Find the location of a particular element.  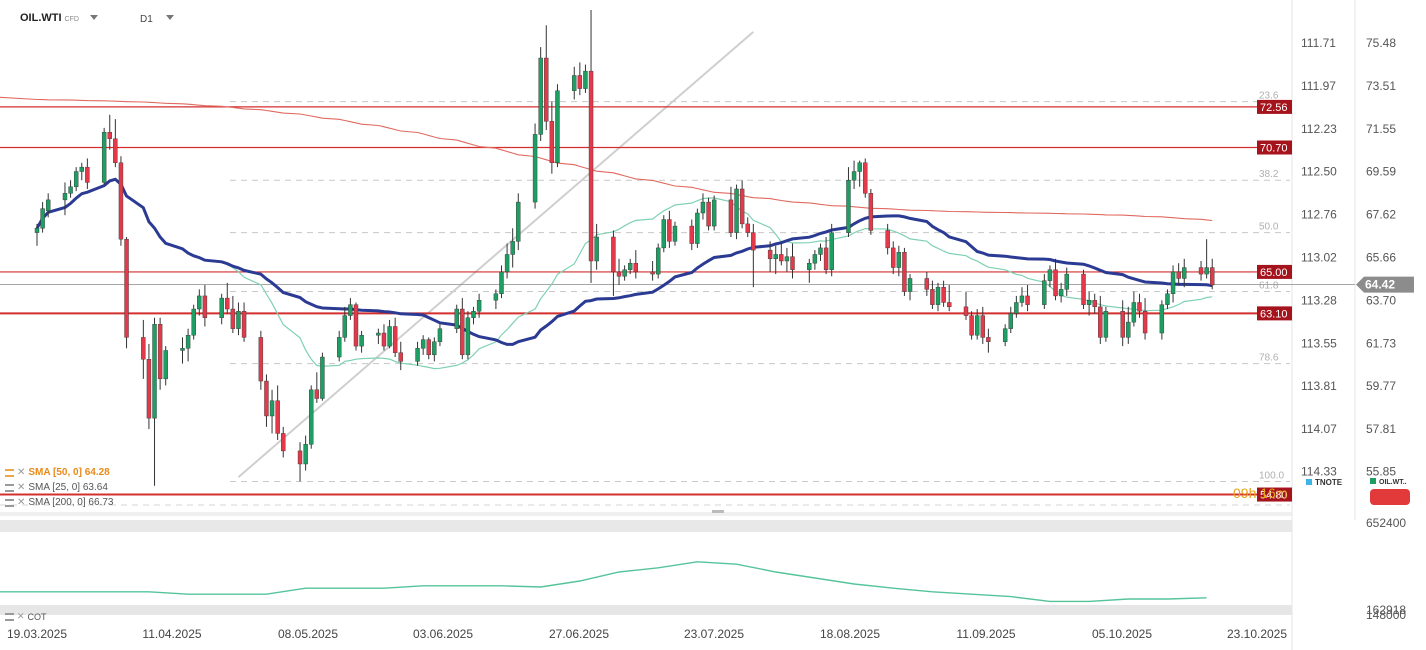

legend-sma200: ✕ SMA [200, 0] 66.73 is located at coordinates (59, 502).